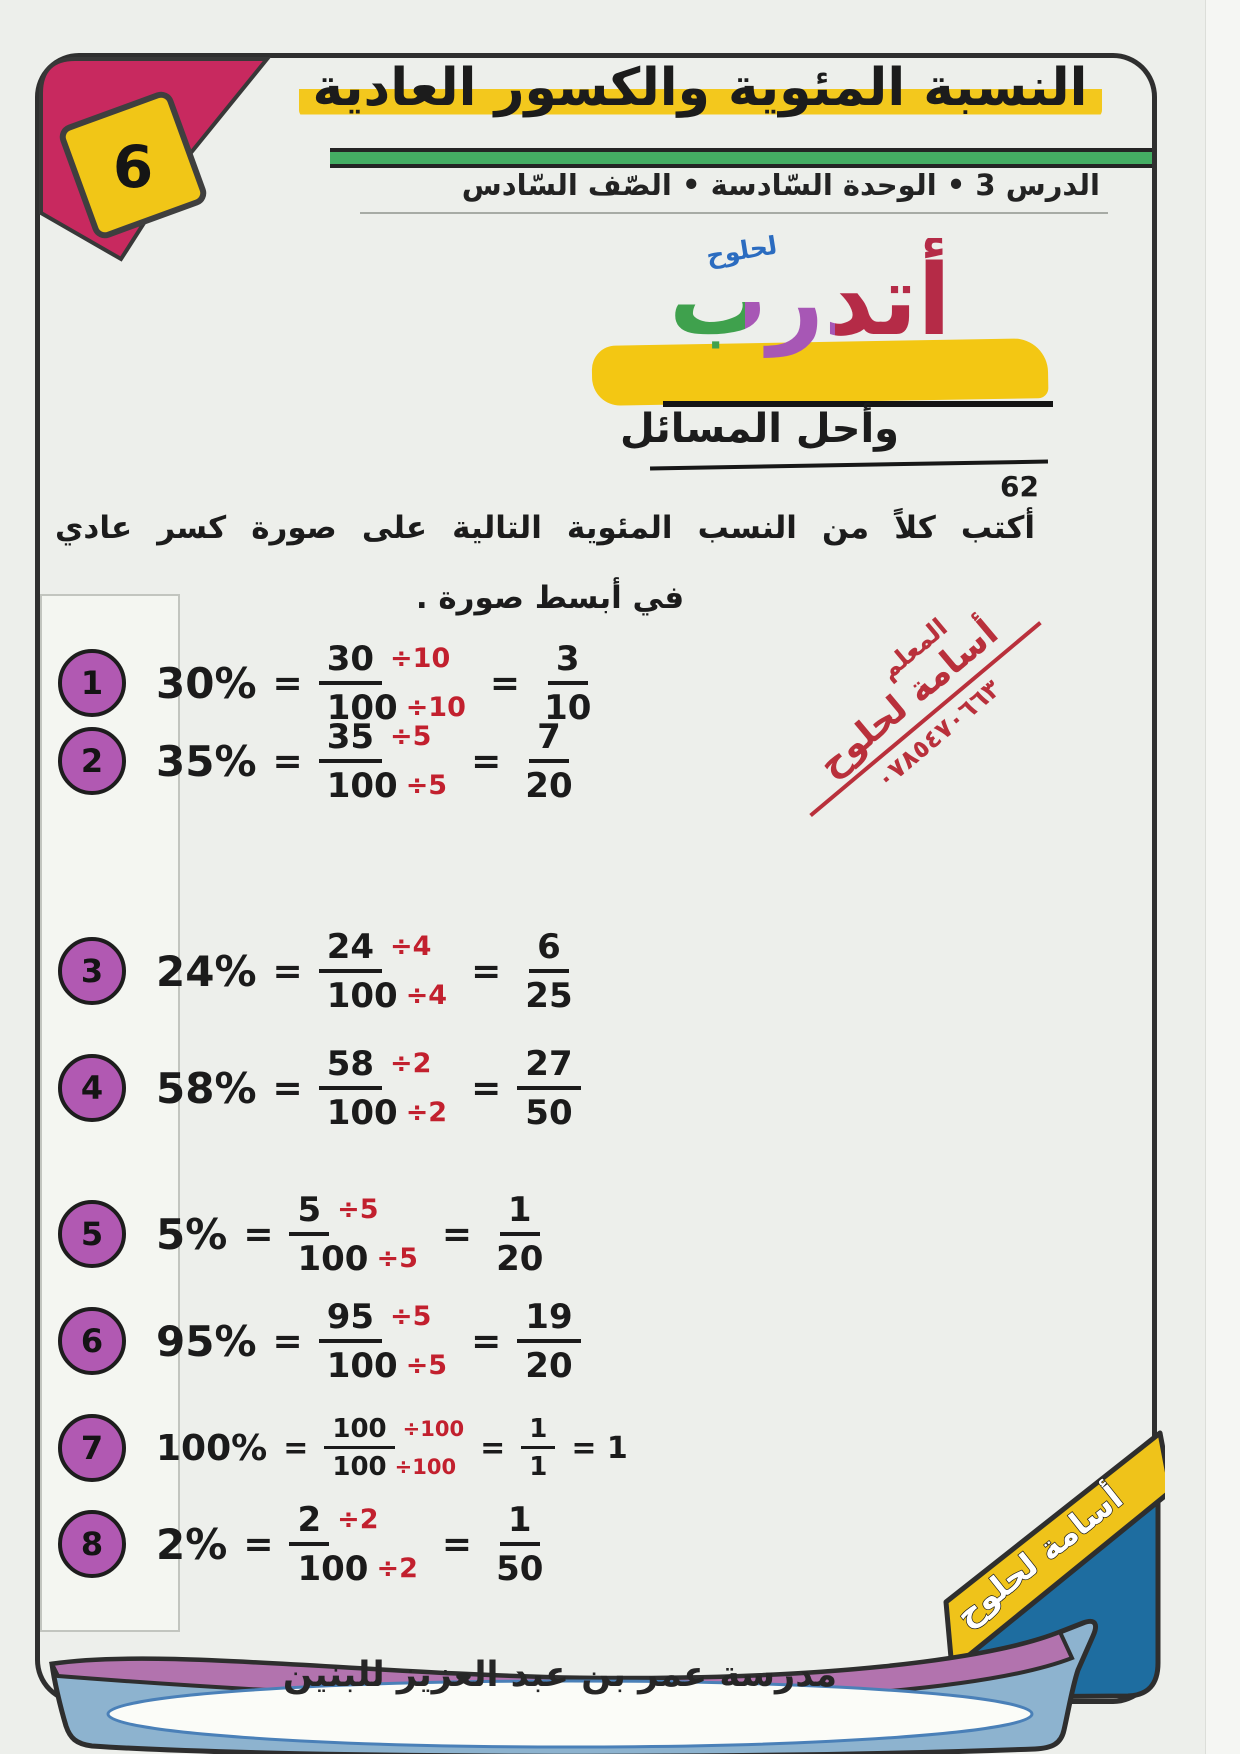  Describe the element at coordinates (92, 1341) in the screenshot. I see `problem-number-badge: 6` at that location.